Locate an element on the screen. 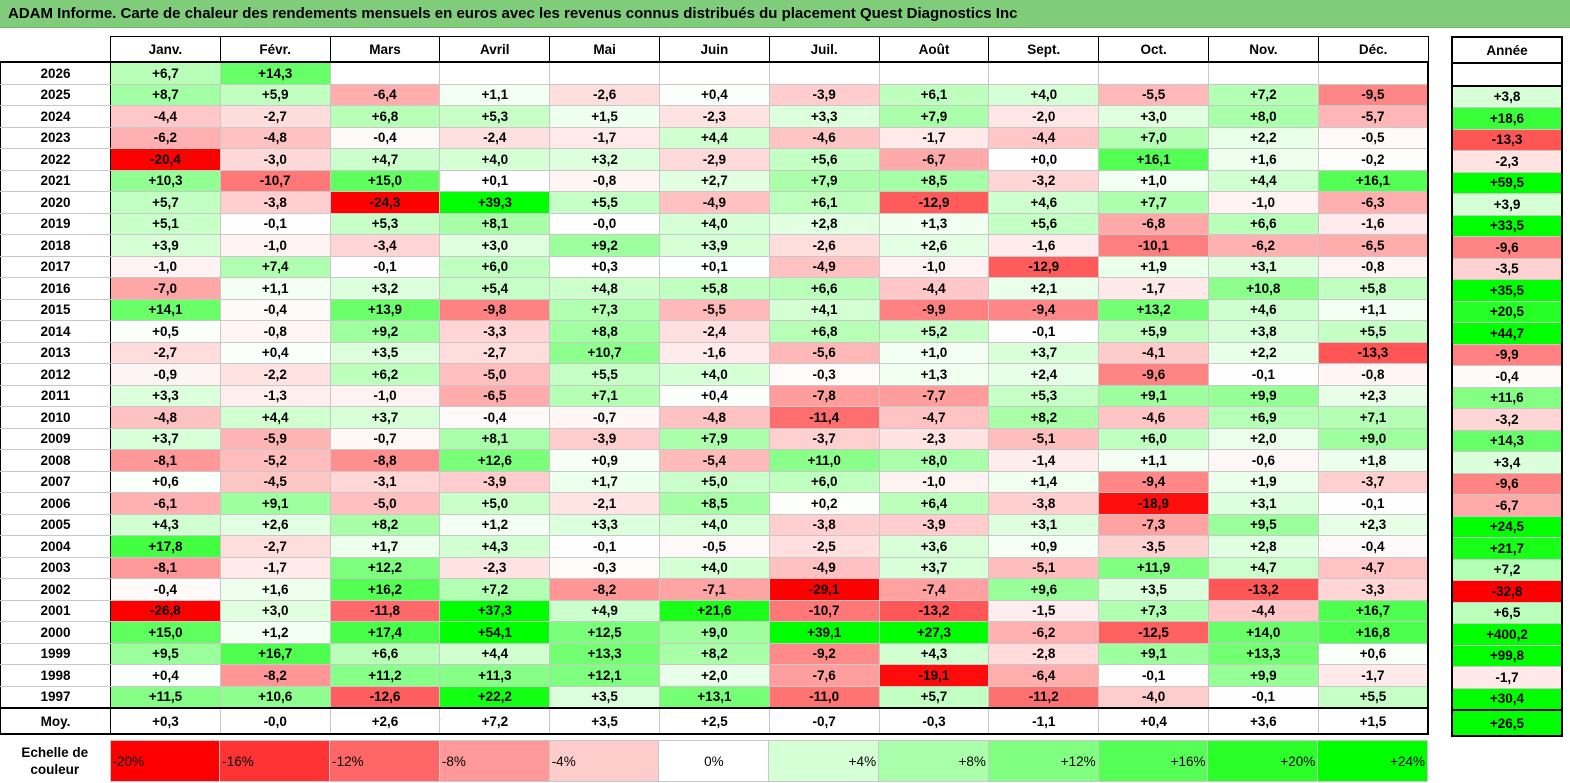  year-label: 2003 is located at coordinates (55, 567).